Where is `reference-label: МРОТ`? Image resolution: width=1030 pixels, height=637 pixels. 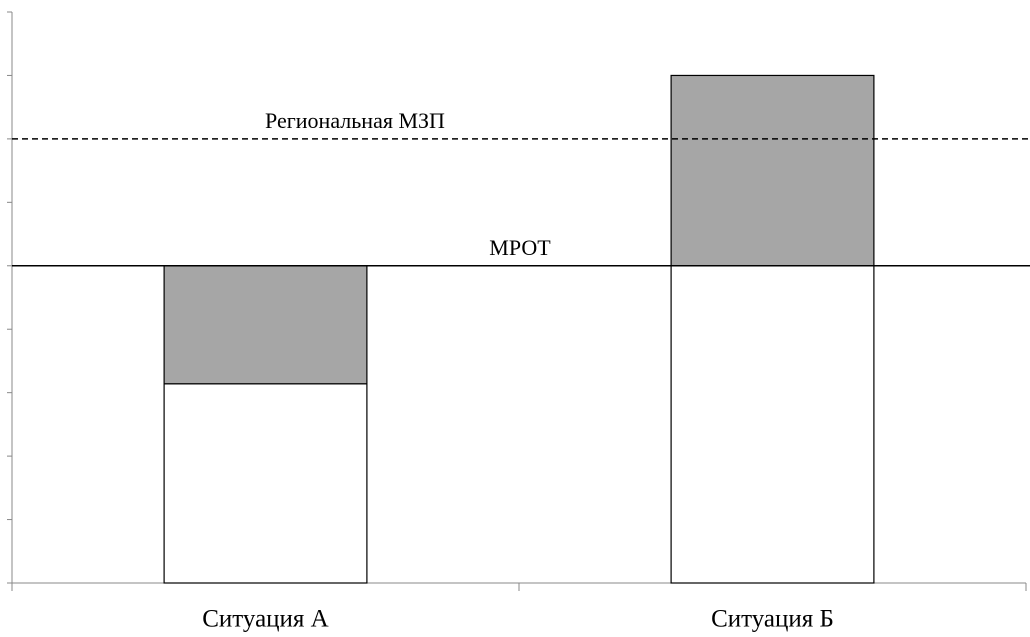
reference-label: МРОТ is located at coordinates (520, 247).